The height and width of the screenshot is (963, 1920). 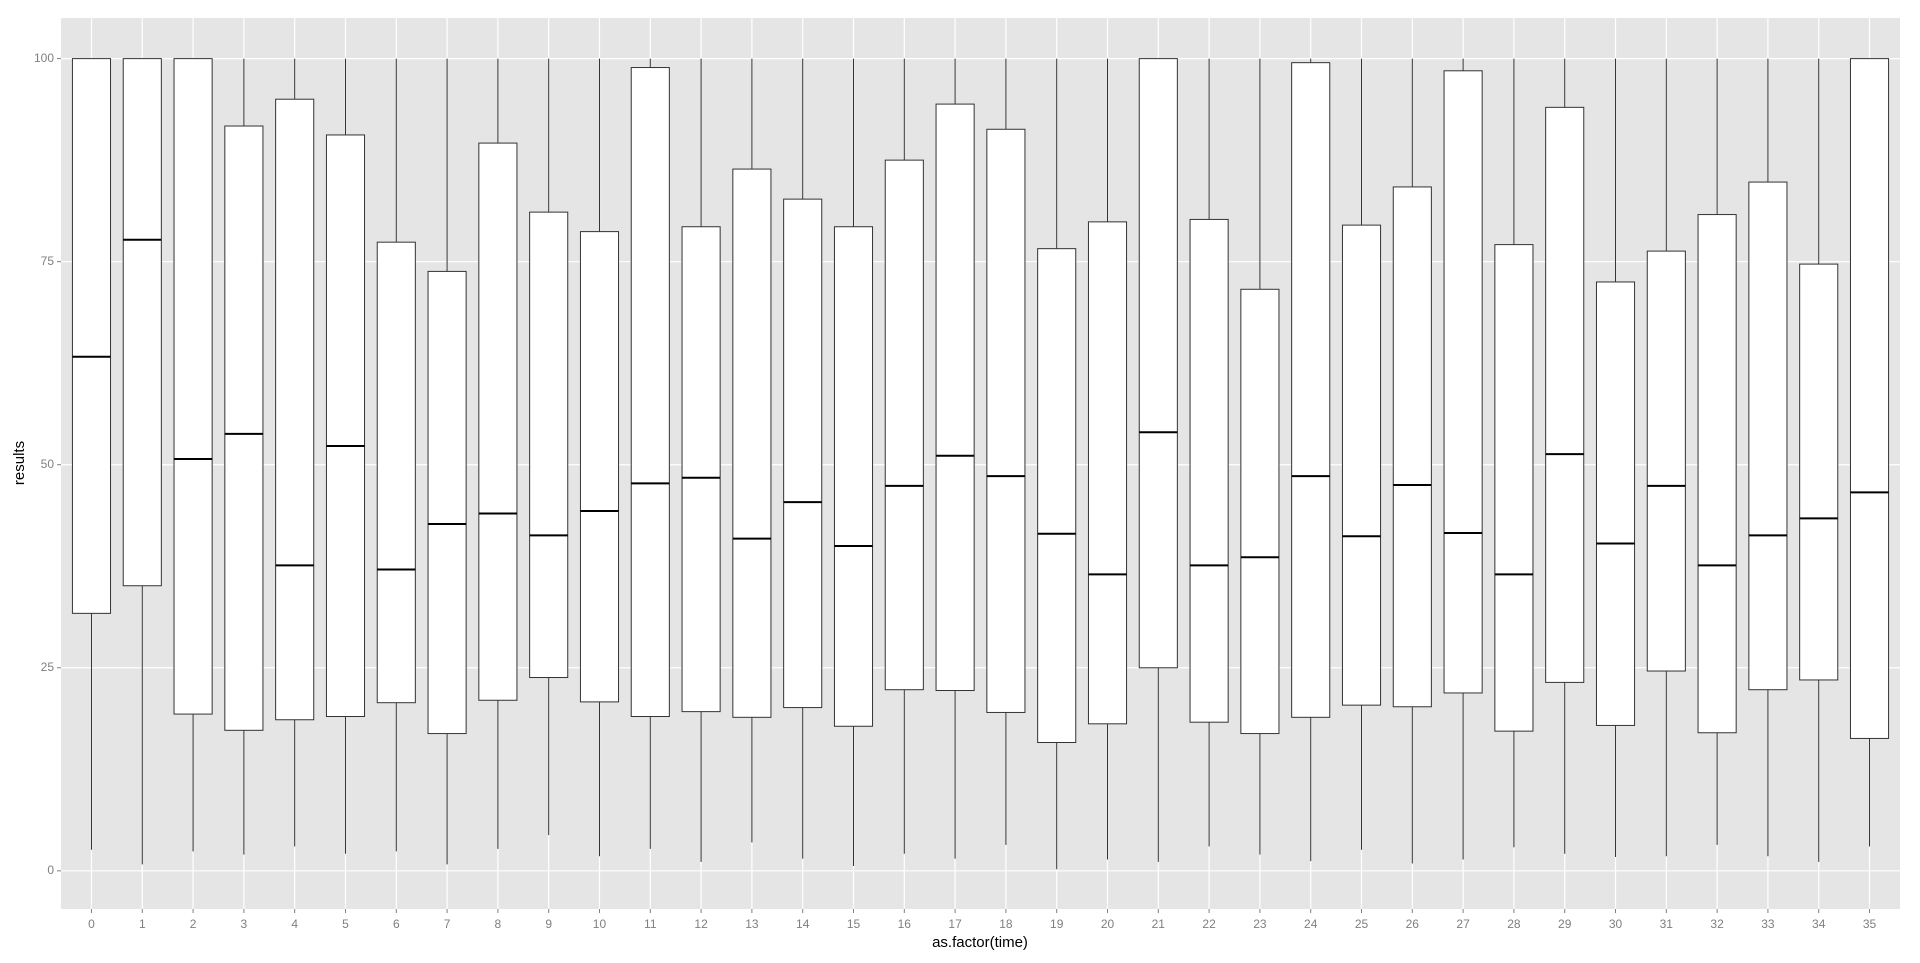 What do you see at coordinates (600, 924) in the screenshot?
I see `x-tick-label: 10` at bounding box center [600, 924].